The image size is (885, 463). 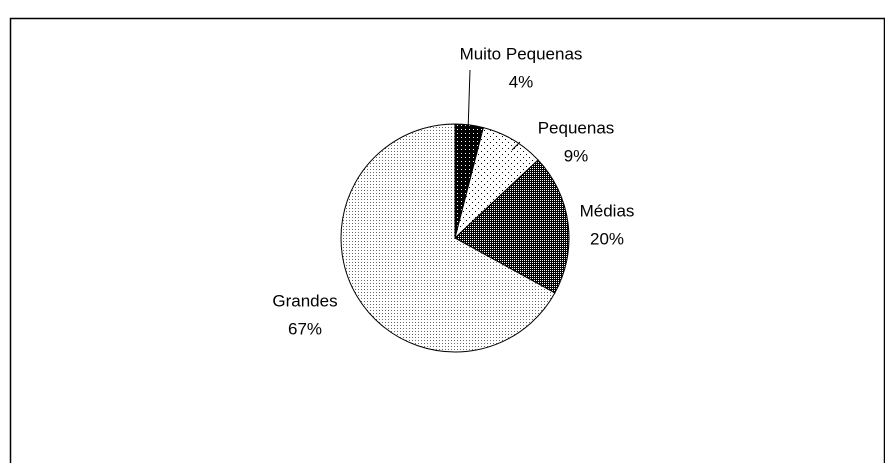 What do you see at coordinates (521, 53) in the screenshot?
I see `slice-label: Muito Pequenas` at bounding box center [521, 53].